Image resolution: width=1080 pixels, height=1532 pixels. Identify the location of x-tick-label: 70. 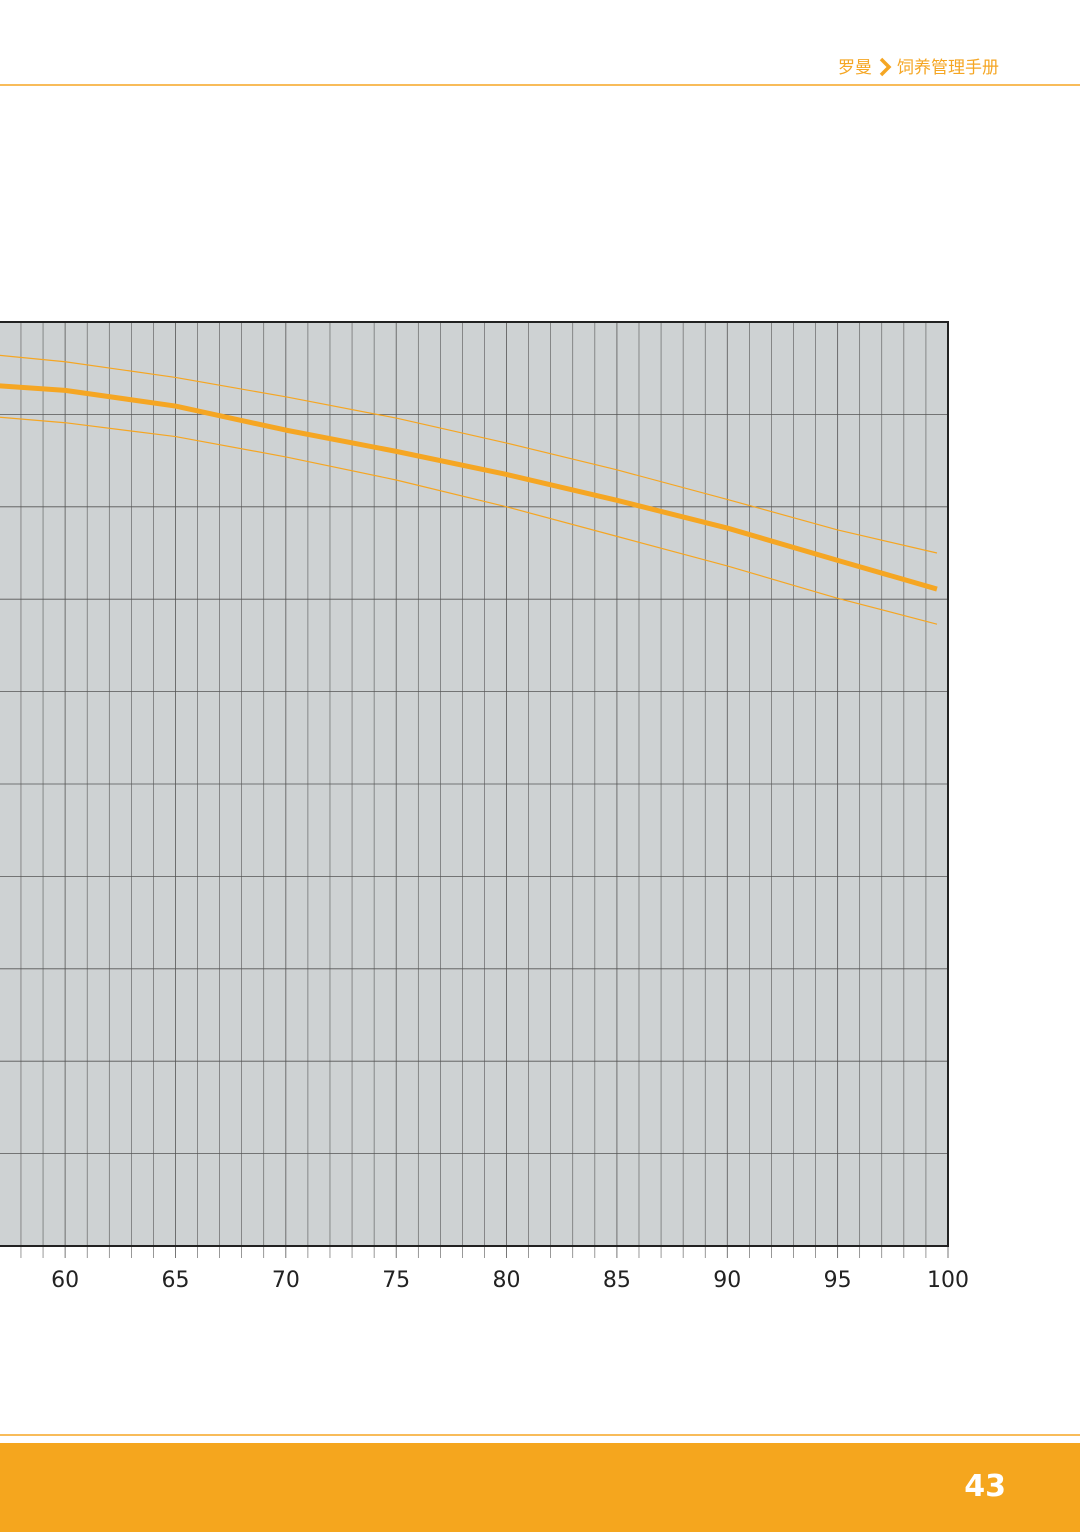
(286, 1280).